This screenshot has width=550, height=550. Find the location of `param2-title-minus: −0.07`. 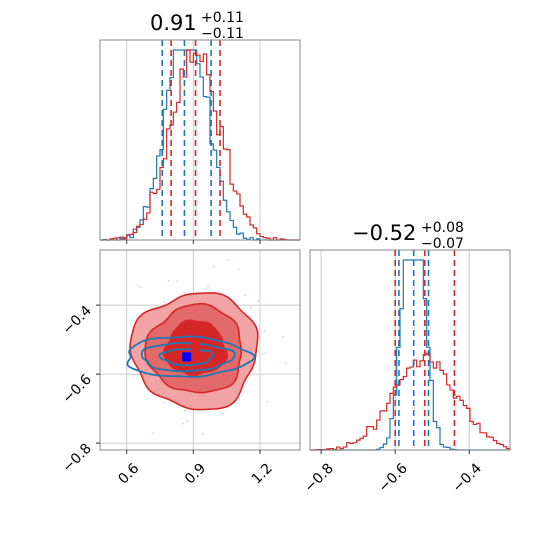

param2-title-minus: −0.07 is located at coordinates (442, 244).